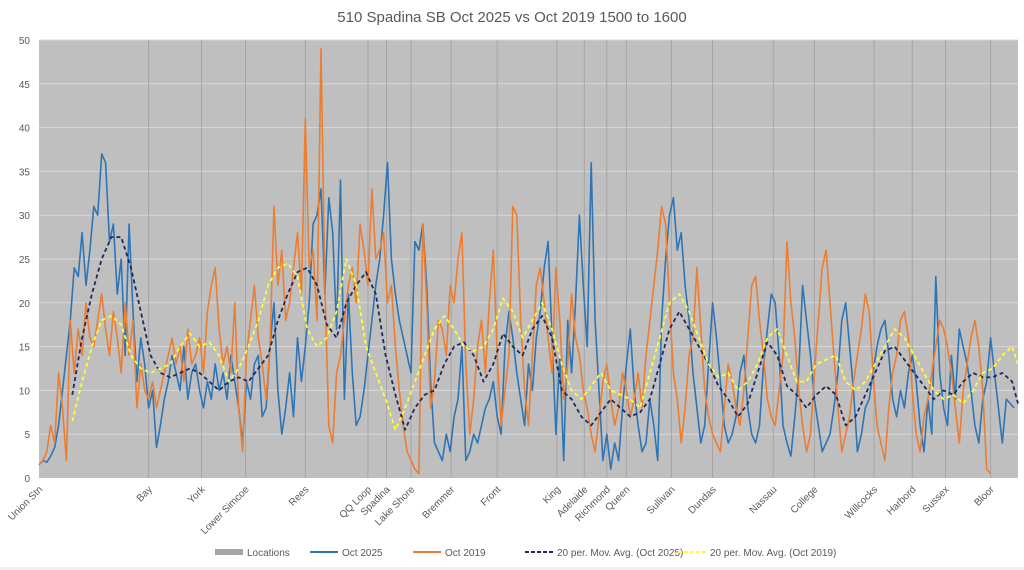 The image size is (1024, 570). I want to click on x-tick-label: Nassau, so click(764, 500).